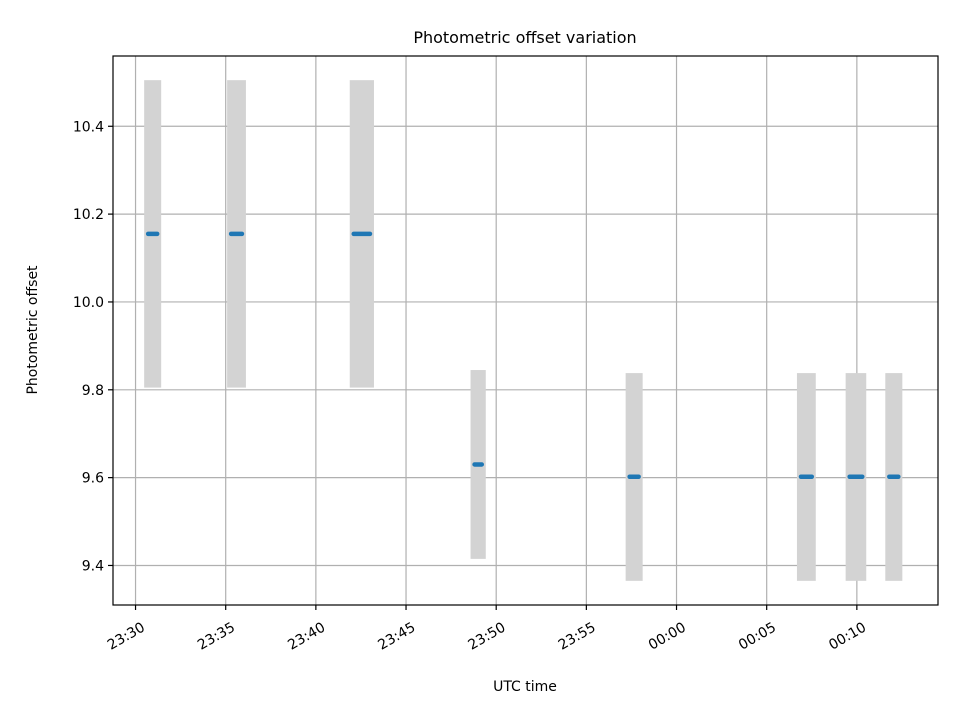 The width and height of the screenshot is (960, 720). What do you see at coordinates (126, 637) in the screenshot?
I see `x-tick-label: 23:30` at bounding box center [126, 637].